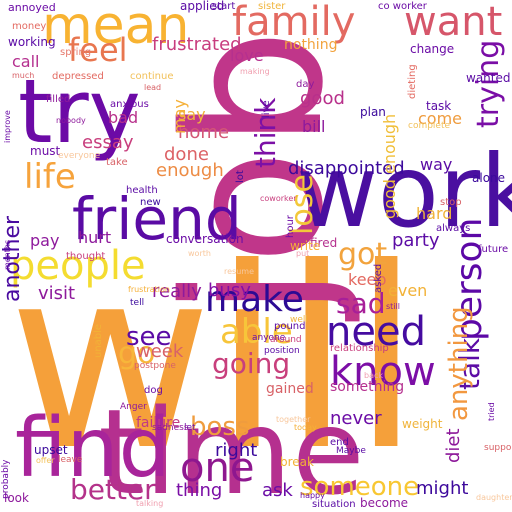 This screenshot has height=512, width=512. Describe the element at coordinates (177, 291) in the screenshot. I see `word-really: really` at that location.